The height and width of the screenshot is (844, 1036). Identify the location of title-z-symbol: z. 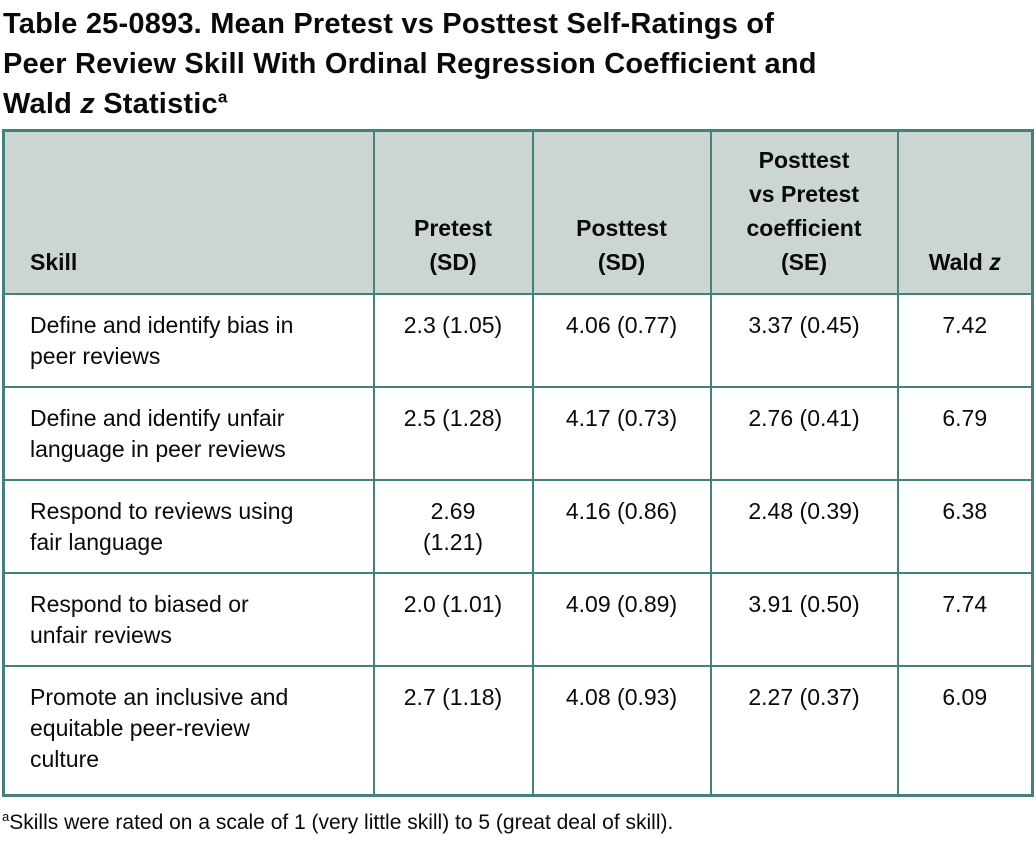
(87, 104).